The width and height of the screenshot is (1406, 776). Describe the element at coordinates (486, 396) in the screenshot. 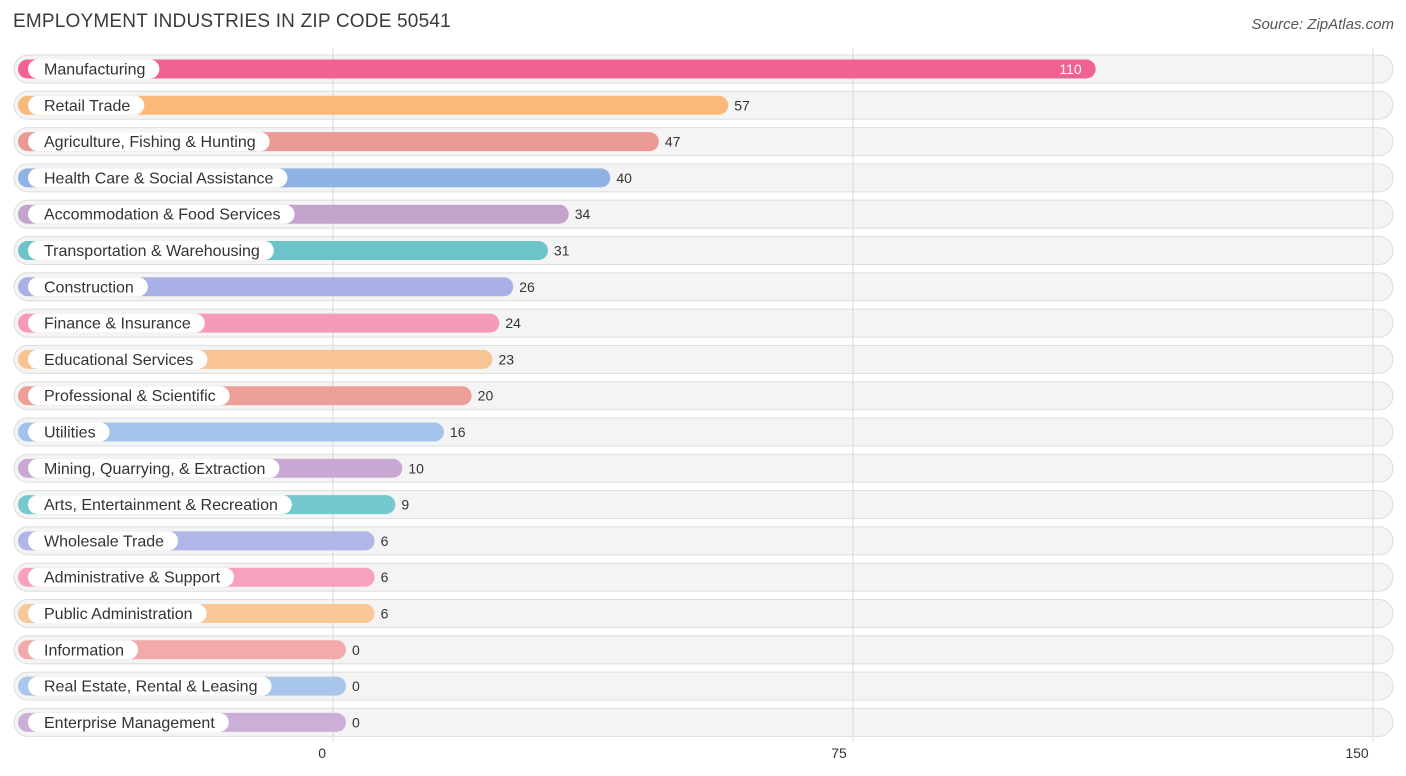

I see `value-label: 20` at that location.